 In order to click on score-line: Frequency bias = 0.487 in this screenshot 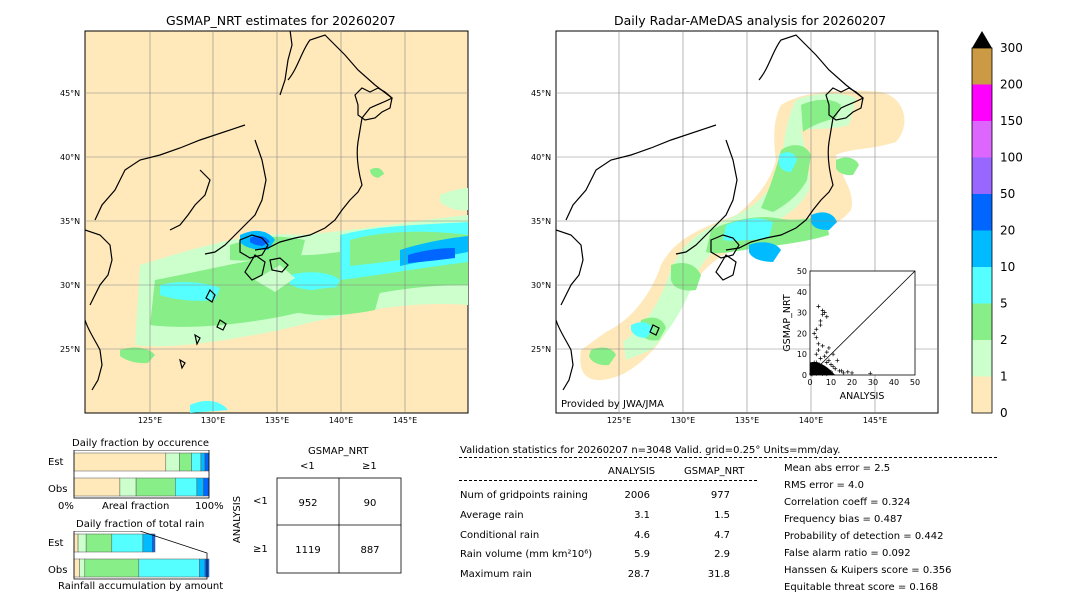, I will do `click(843, 519)`.